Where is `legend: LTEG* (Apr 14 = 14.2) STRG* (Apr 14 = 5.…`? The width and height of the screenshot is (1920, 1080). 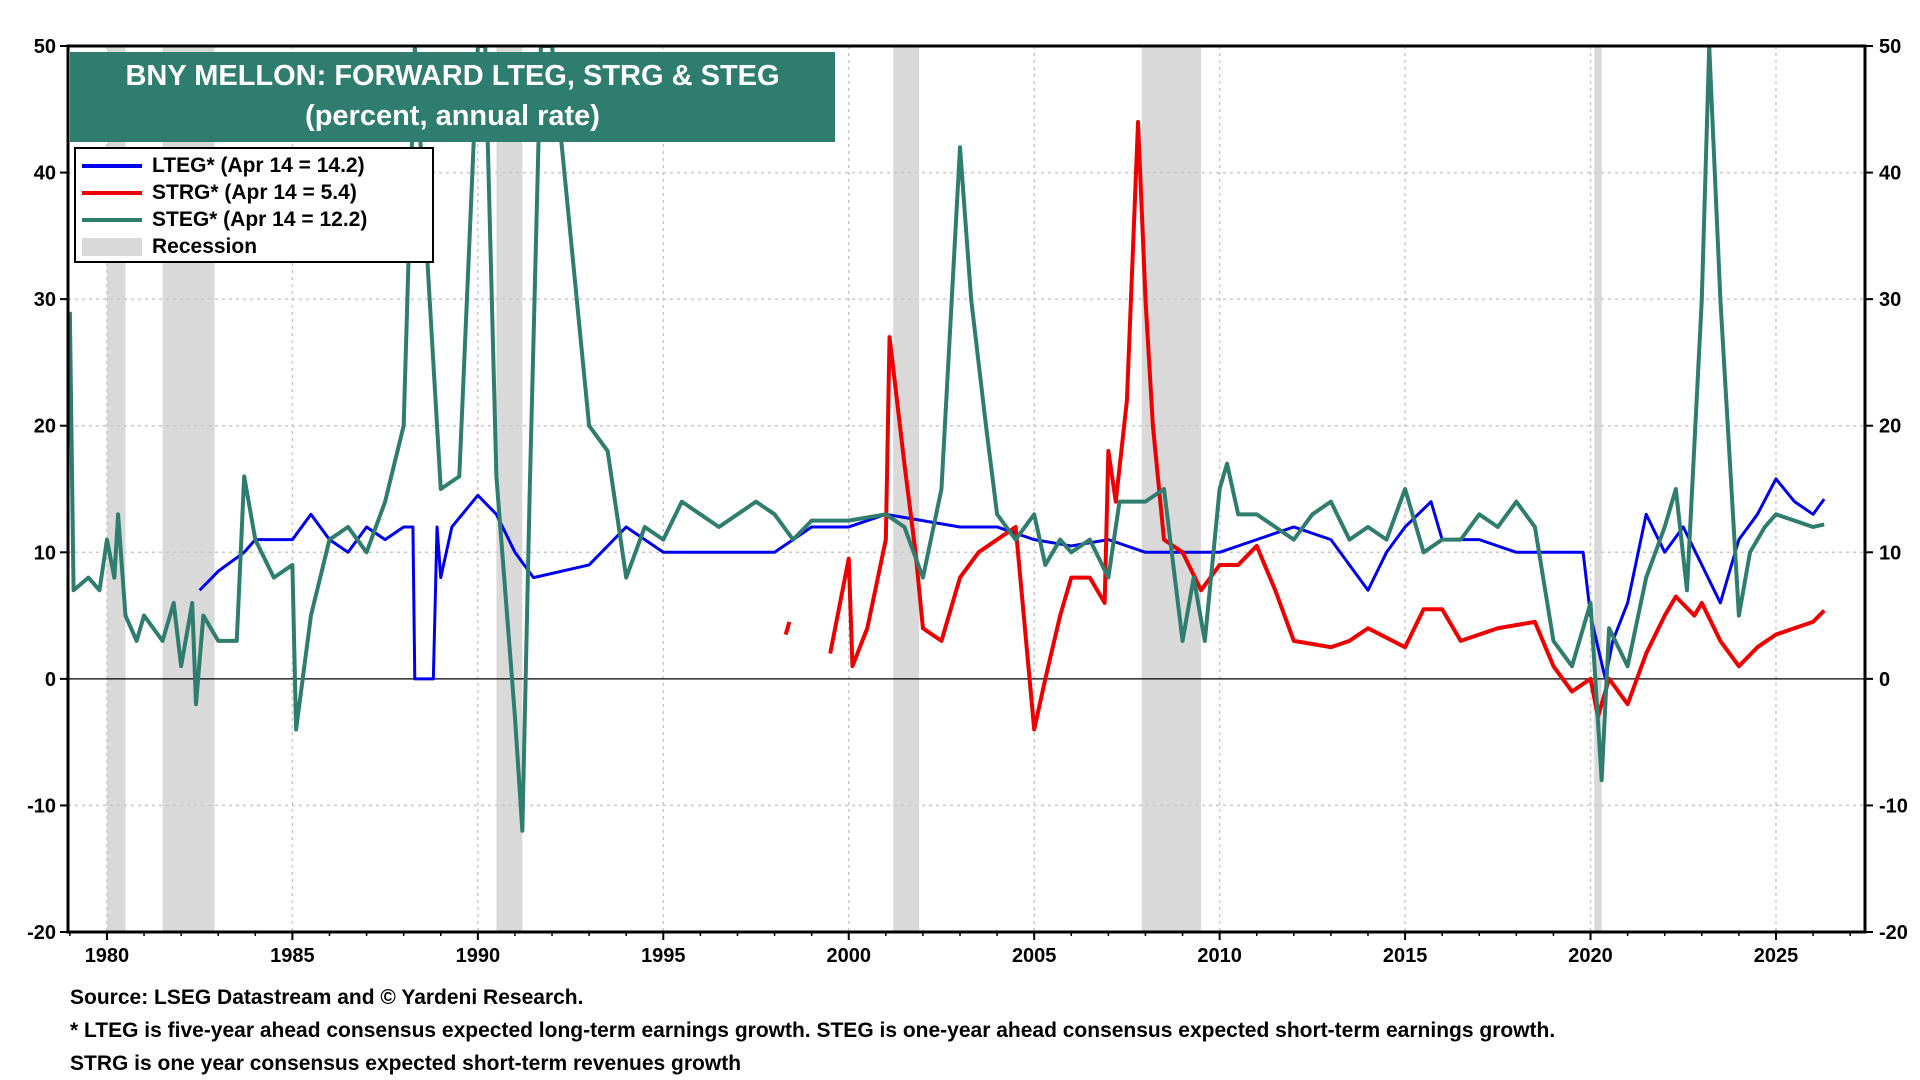 legend: LTEG* (Apr 14 = 14.2) STRG* (Apr 14 = 5.… is located at coordinates (254, 205).